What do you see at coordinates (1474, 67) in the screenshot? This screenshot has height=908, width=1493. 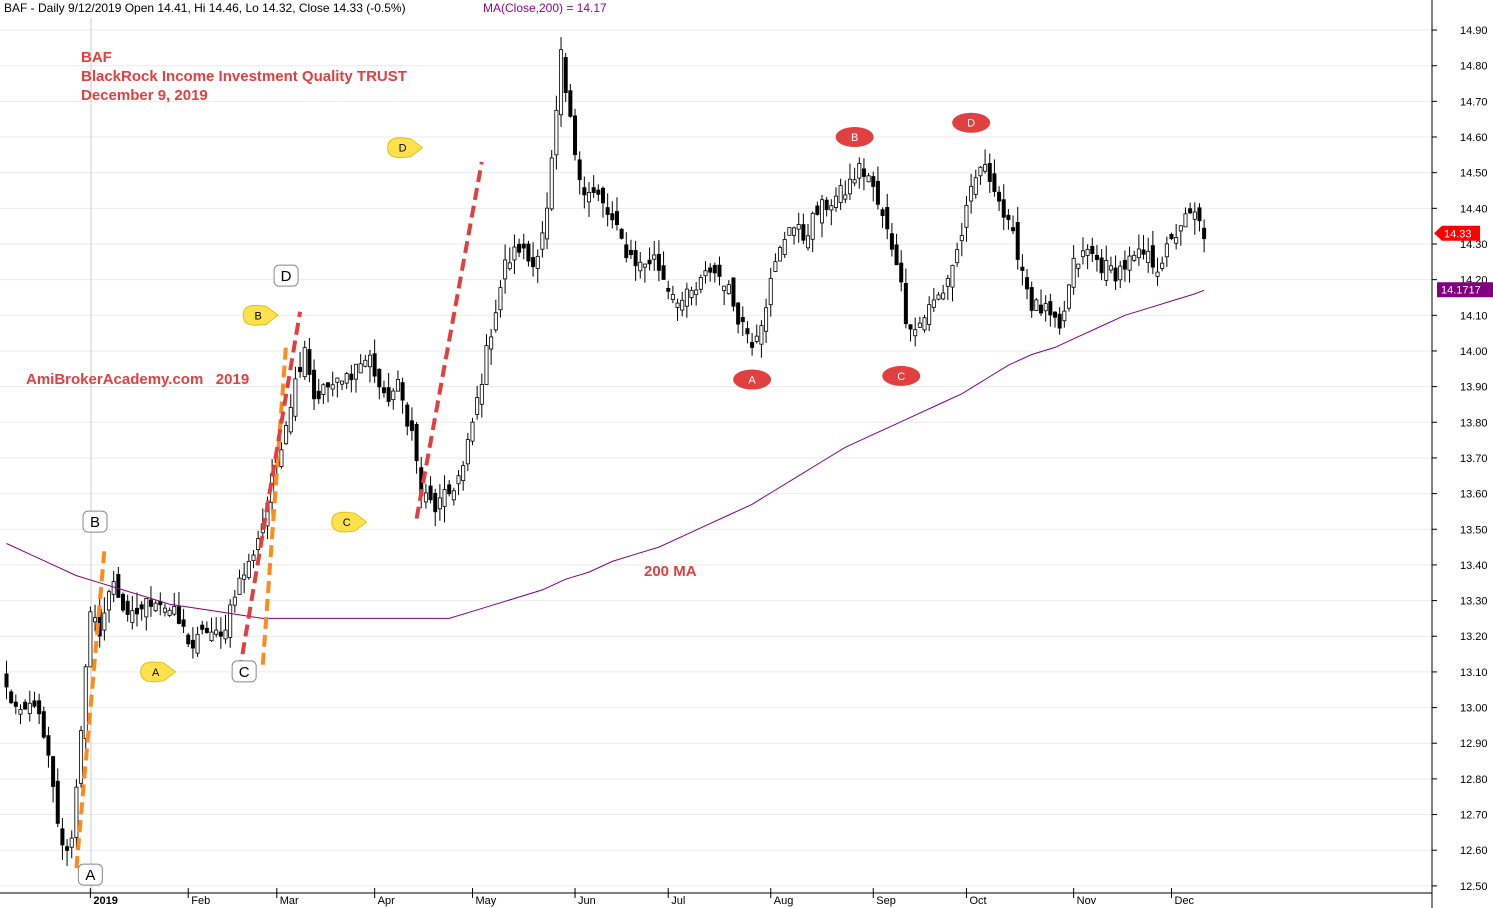 I see `y-tick-label: 14.80` at bounding box center [1474, 67].